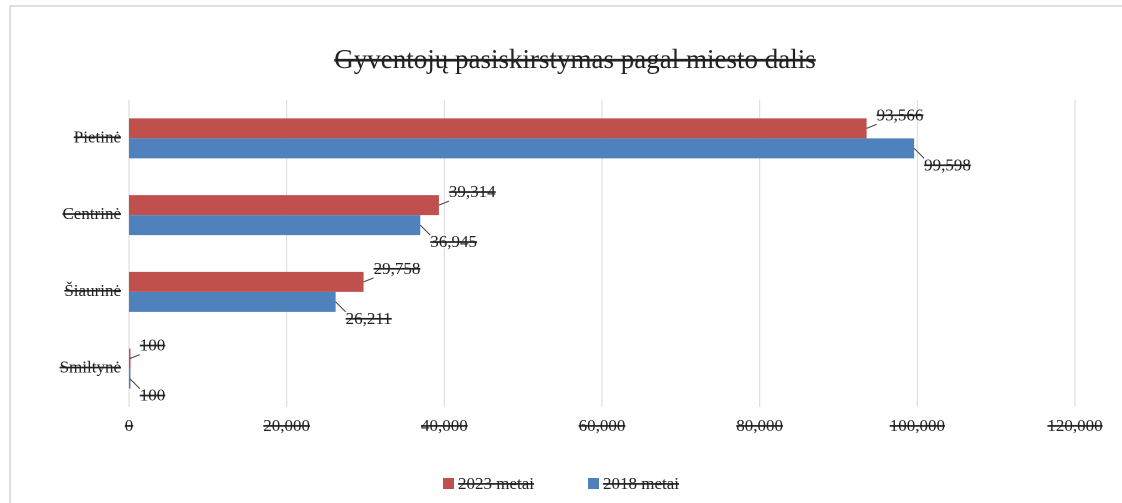  Describe the element at coordinates (92, 290) in the screenshot. I see `y-tick-label: Šiaurinė` at that location.